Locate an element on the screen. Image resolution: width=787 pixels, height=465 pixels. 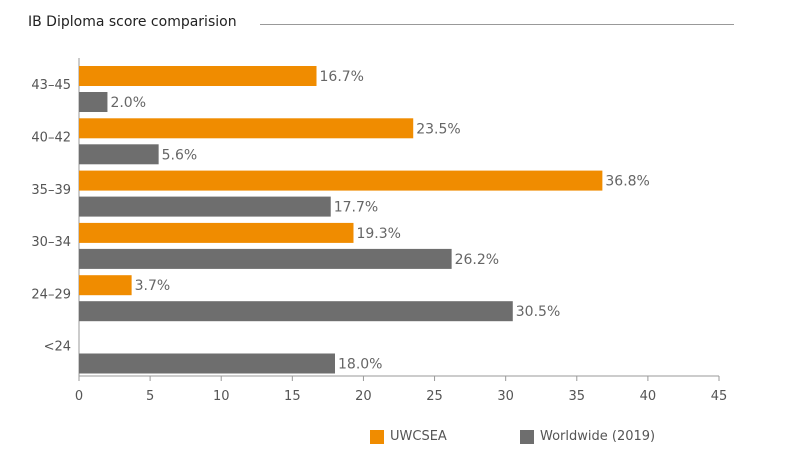
legend-swatch-worldwide is located at coordinates (527, 436).